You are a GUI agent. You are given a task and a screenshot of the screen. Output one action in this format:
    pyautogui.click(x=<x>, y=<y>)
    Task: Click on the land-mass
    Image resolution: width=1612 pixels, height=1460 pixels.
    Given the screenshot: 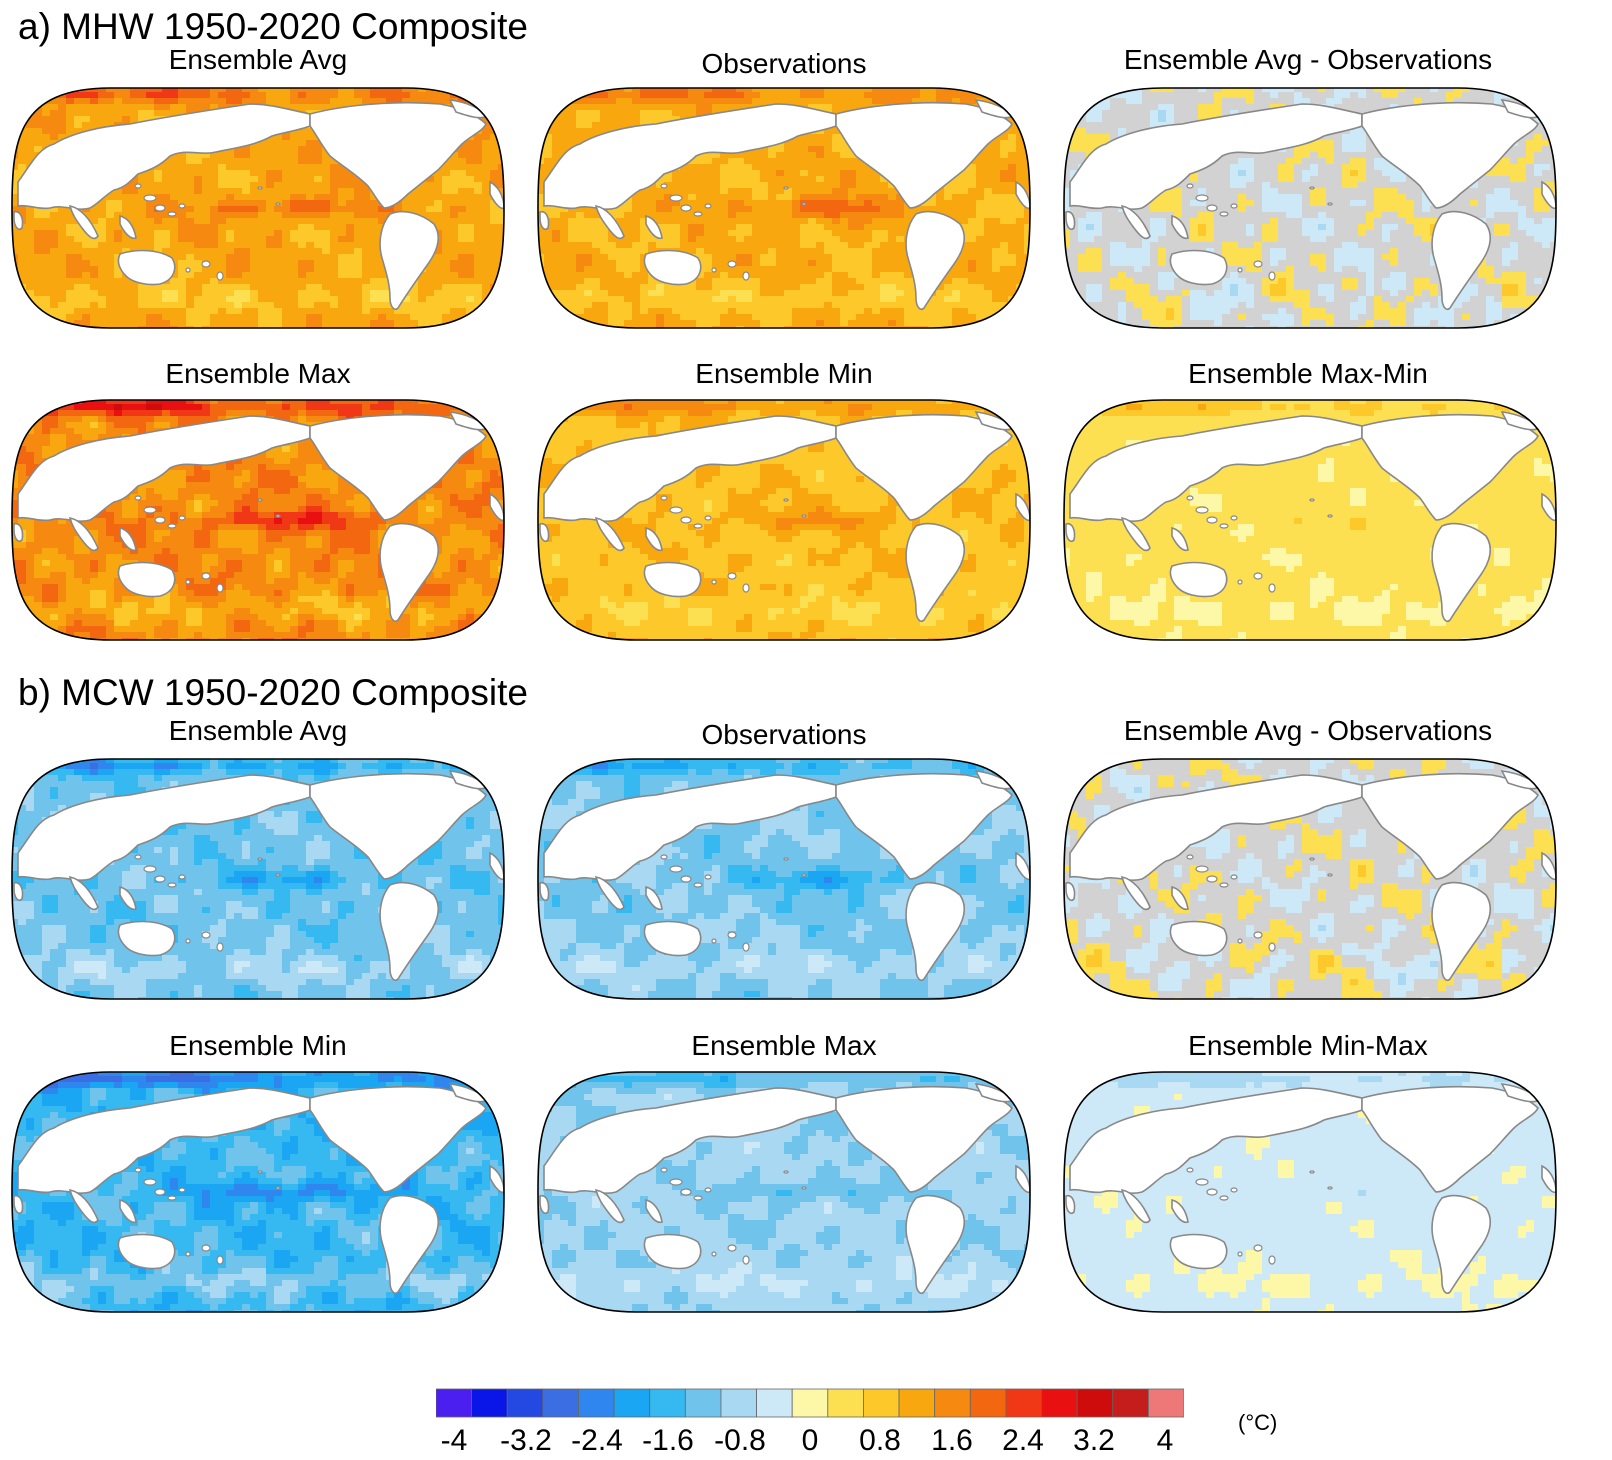 What is the action you would take?
    pyautogui.click(x=164, y=156)
    